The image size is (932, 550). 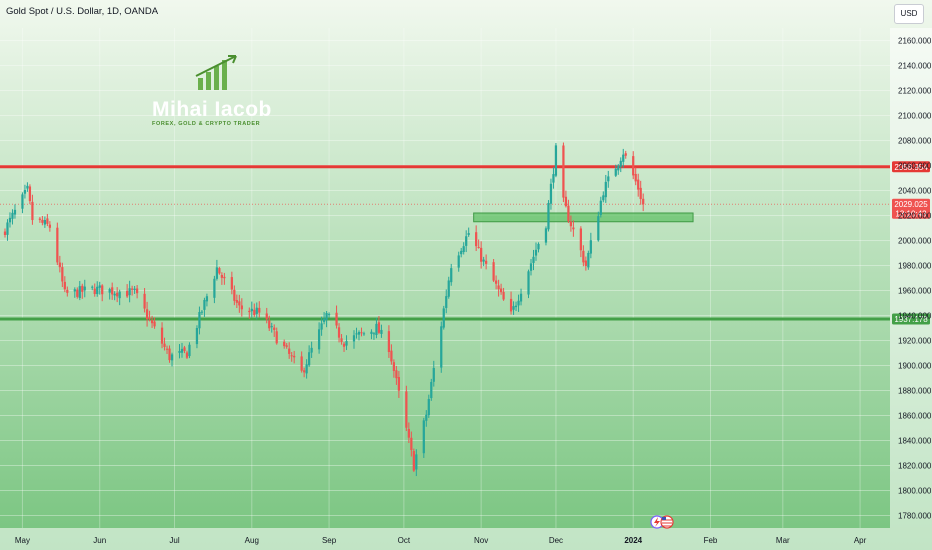 I want to click on last-price-tag-text: 2029.025, so click(x=911, y=204).